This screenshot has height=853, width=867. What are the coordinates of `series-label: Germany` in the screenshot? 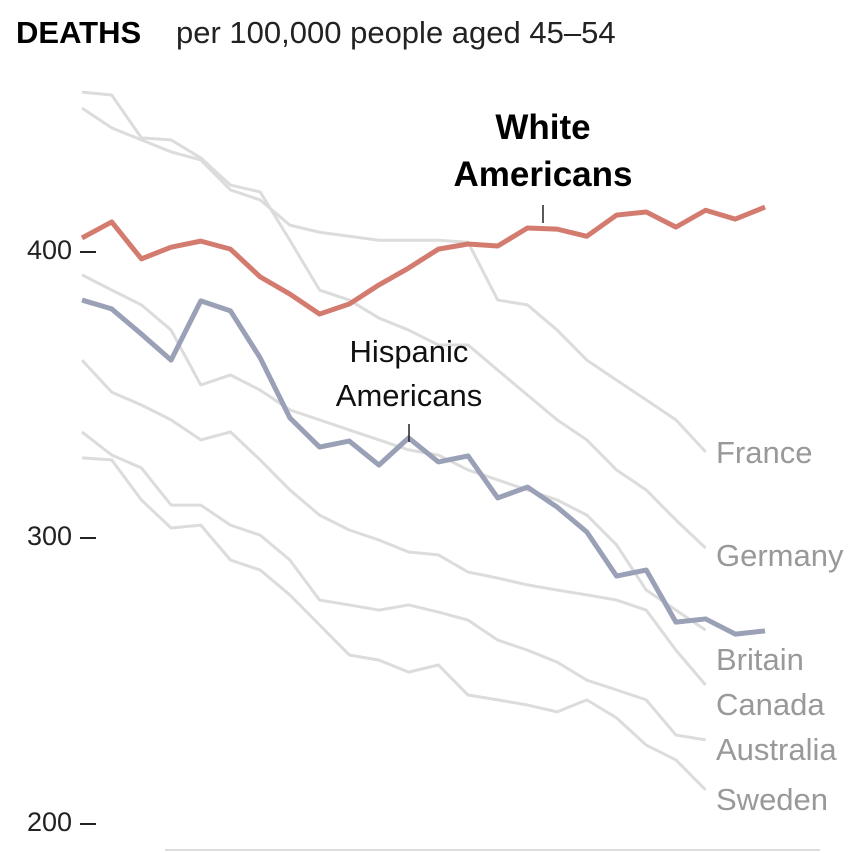 It's located at (780, 555).